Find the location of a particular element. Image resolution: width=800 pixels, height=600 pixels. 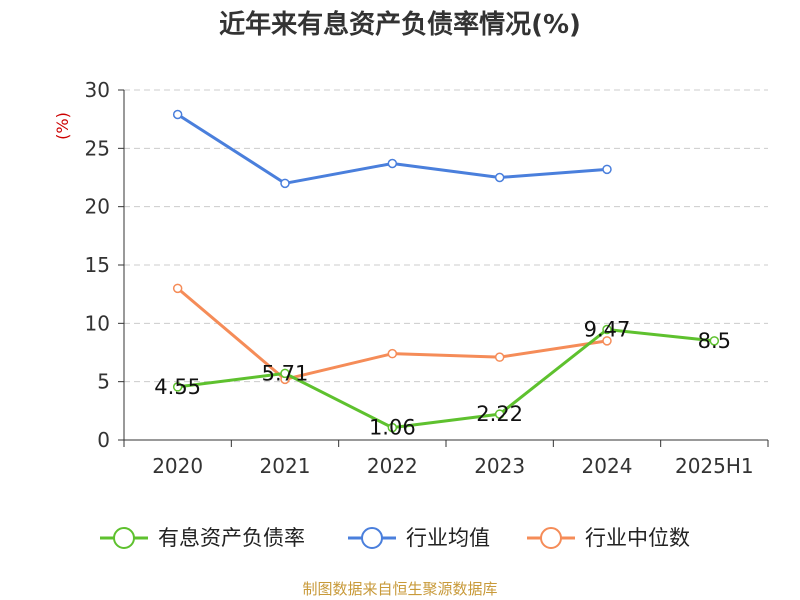

y-tick-label: 25 is located at coordinates (97, 148).